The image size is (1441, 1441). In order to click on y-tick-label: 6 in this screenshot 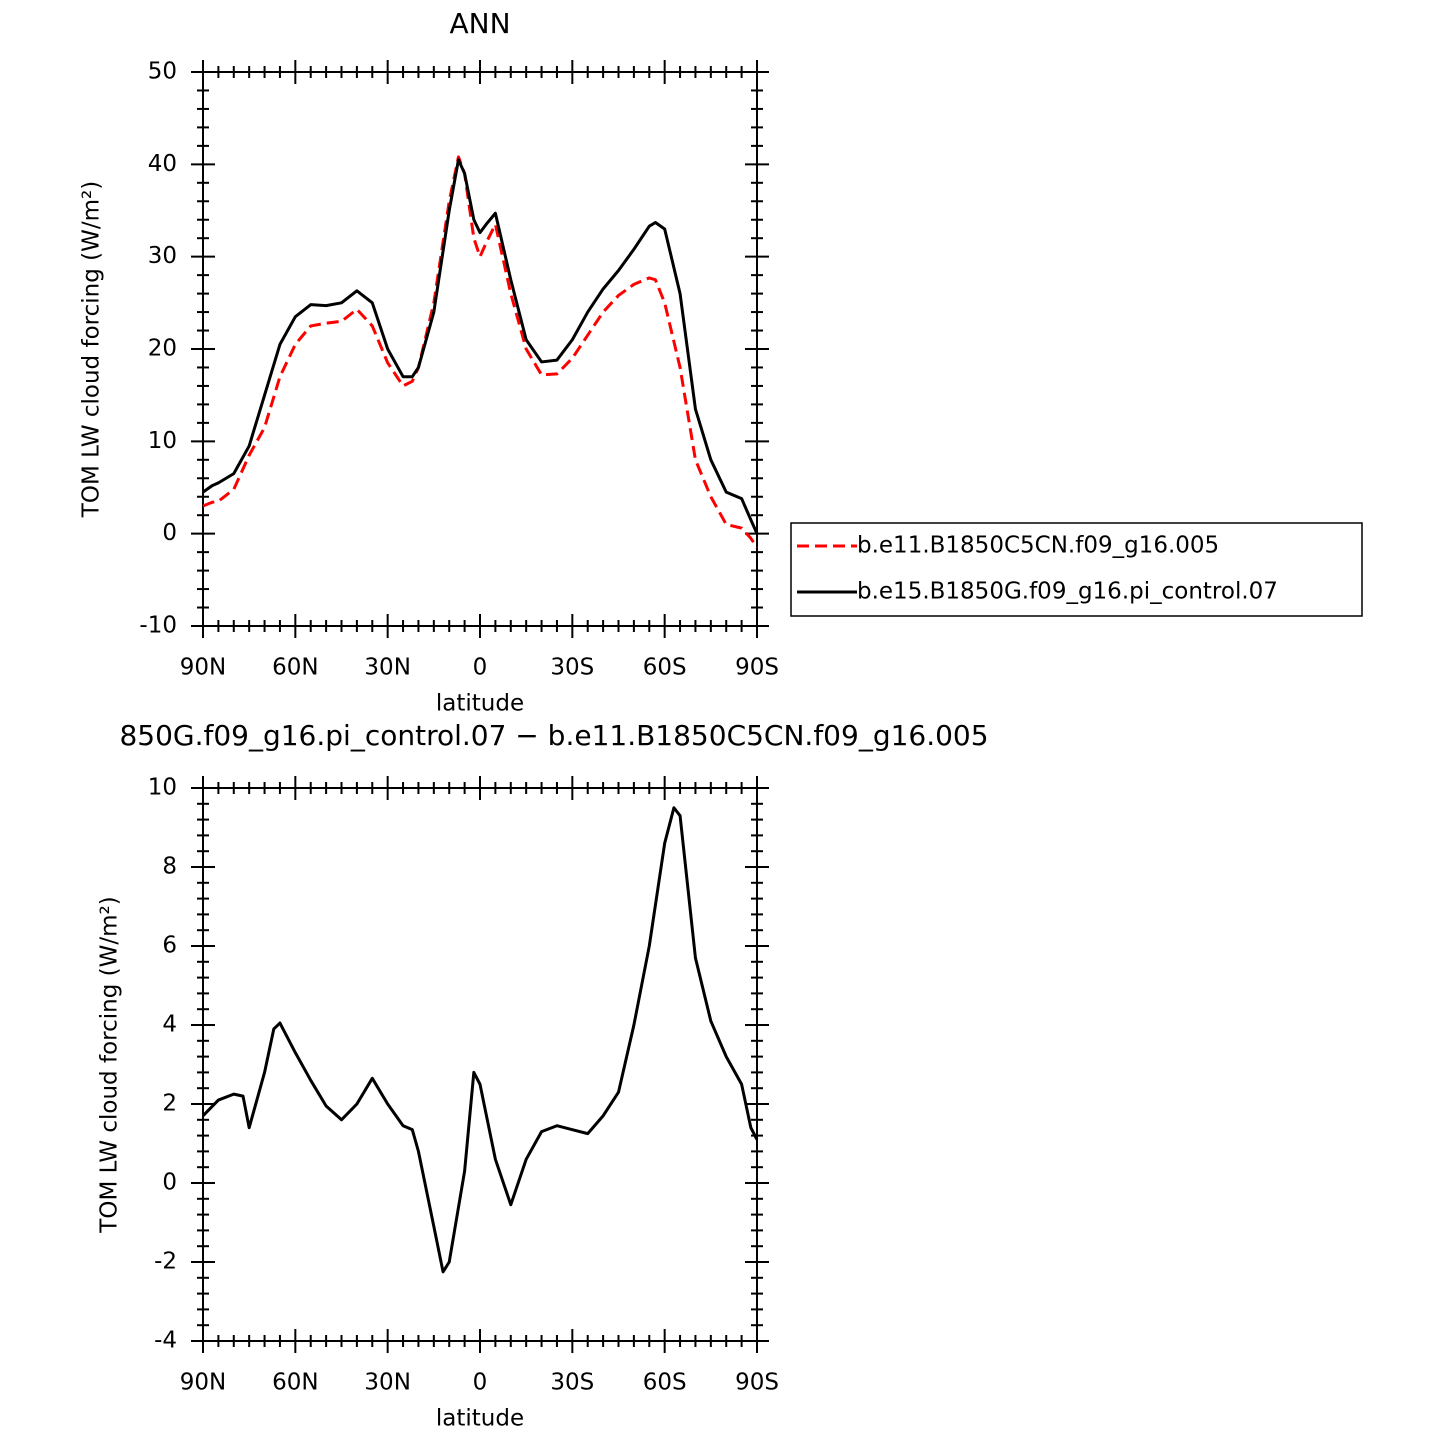, I will do `click(169, 946)`.